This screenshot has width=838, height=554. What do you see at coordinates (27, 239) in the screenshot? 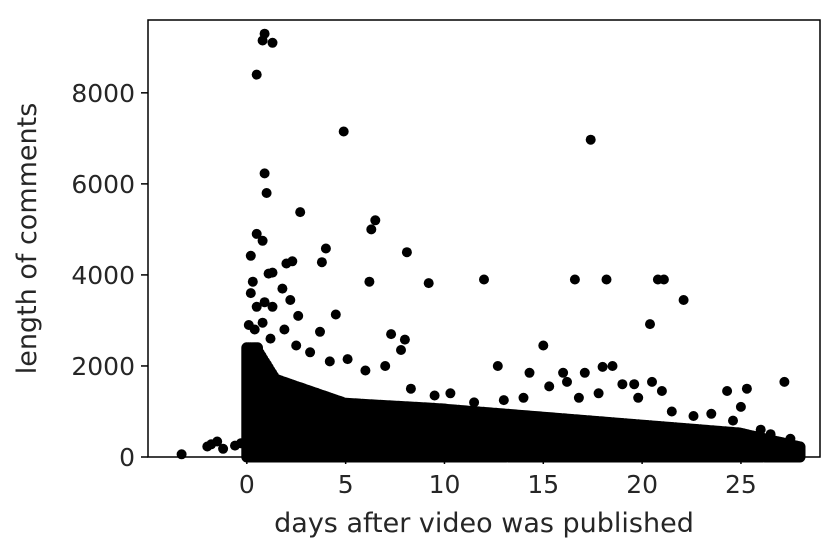
I see `y-axis-label: length of comments` at bounding box center [27, 239].